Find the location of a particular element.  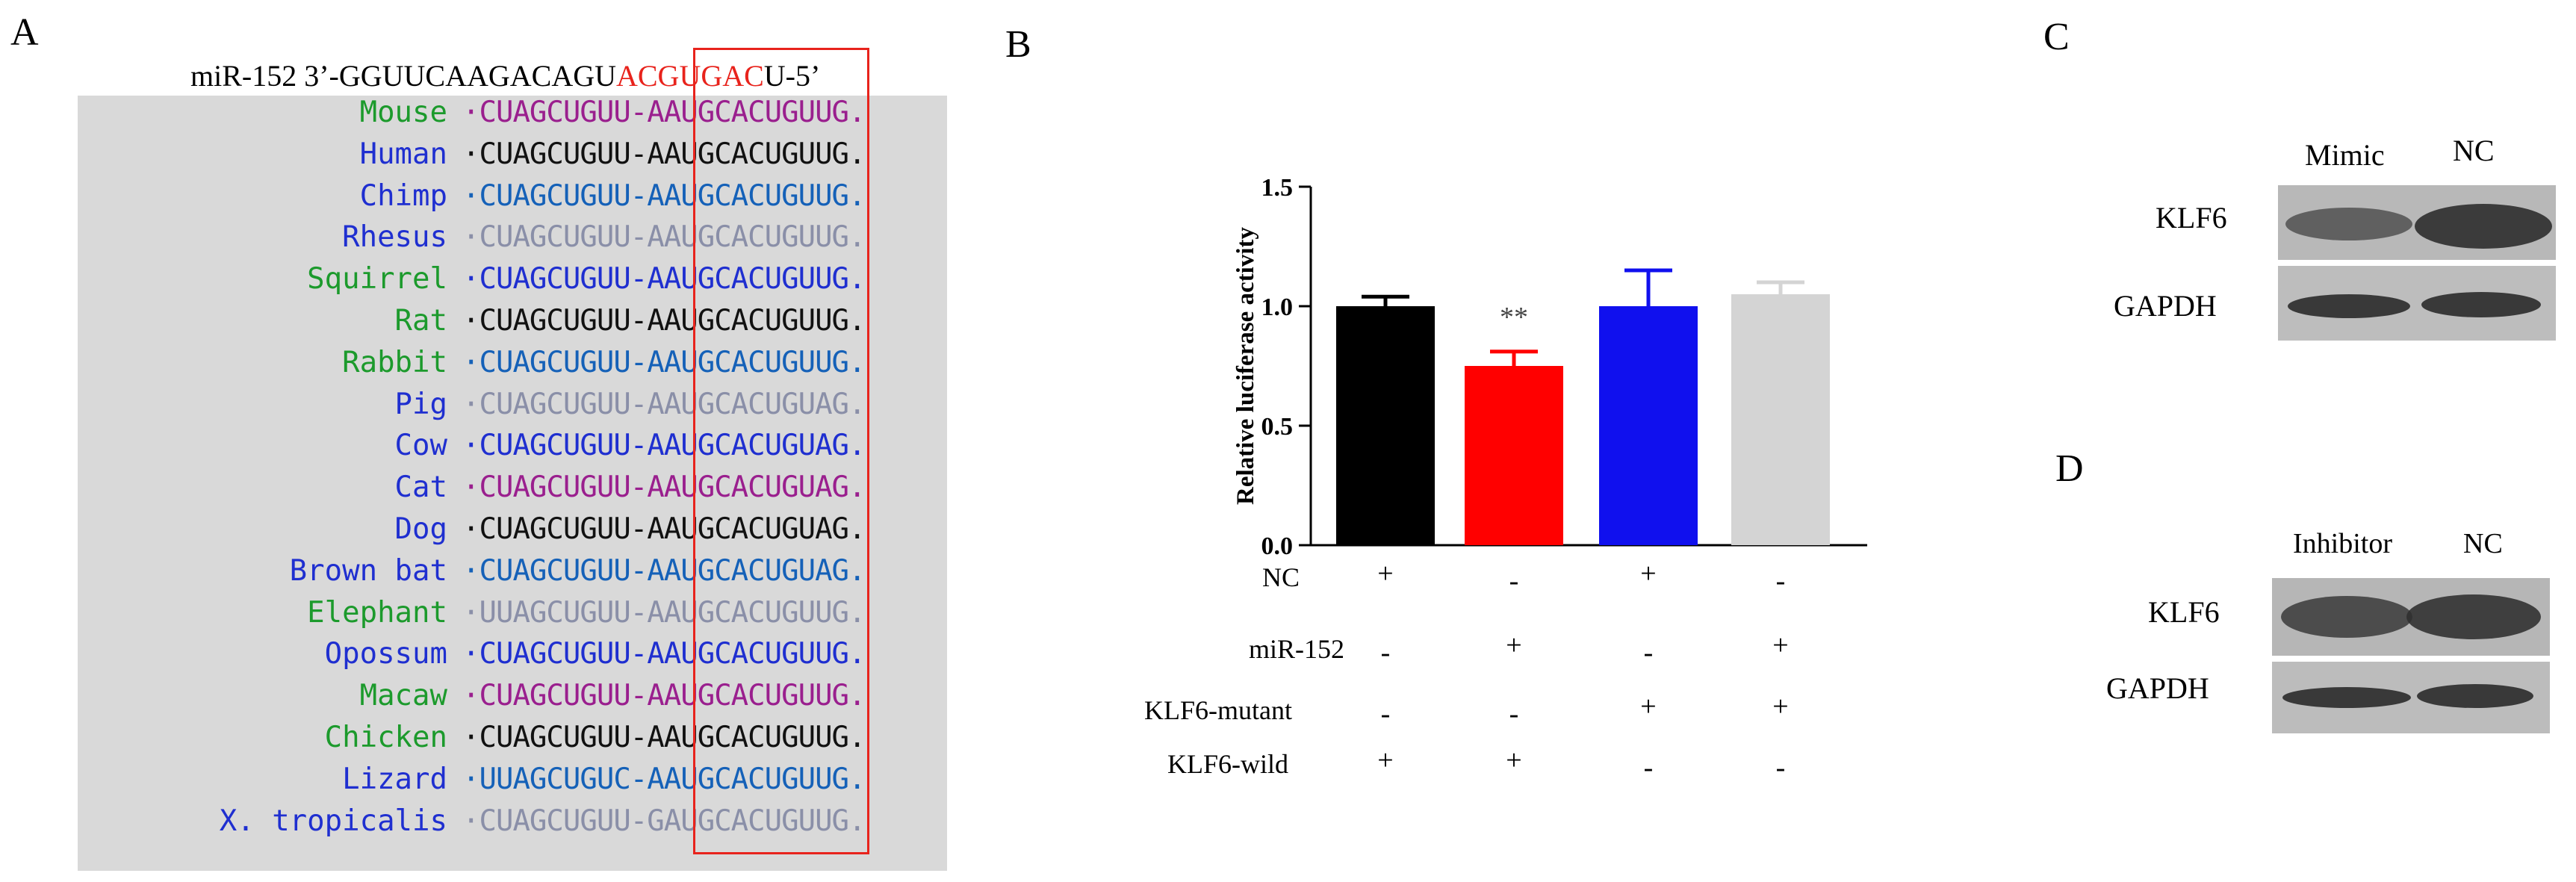

panel-d-band-gapdh: GAPDH is located at coordinates (2157, 688).